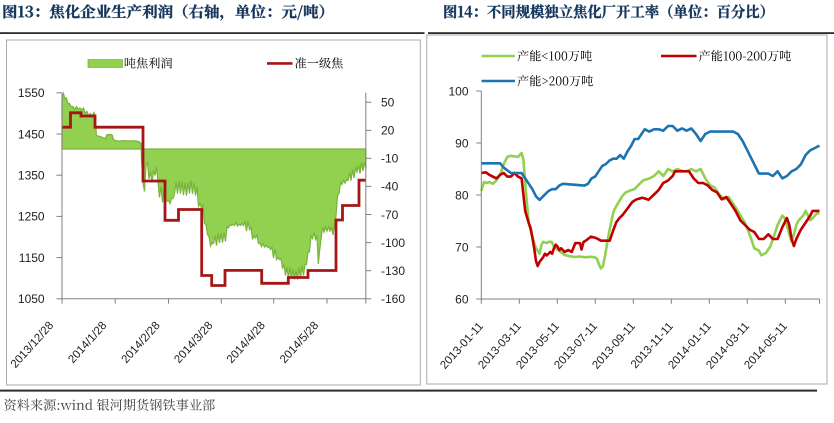 This screenshot has height=423, width=834. Describe the element at coordinates (458, 91) in the screenshot. I see `svg-text: 100` at that location.